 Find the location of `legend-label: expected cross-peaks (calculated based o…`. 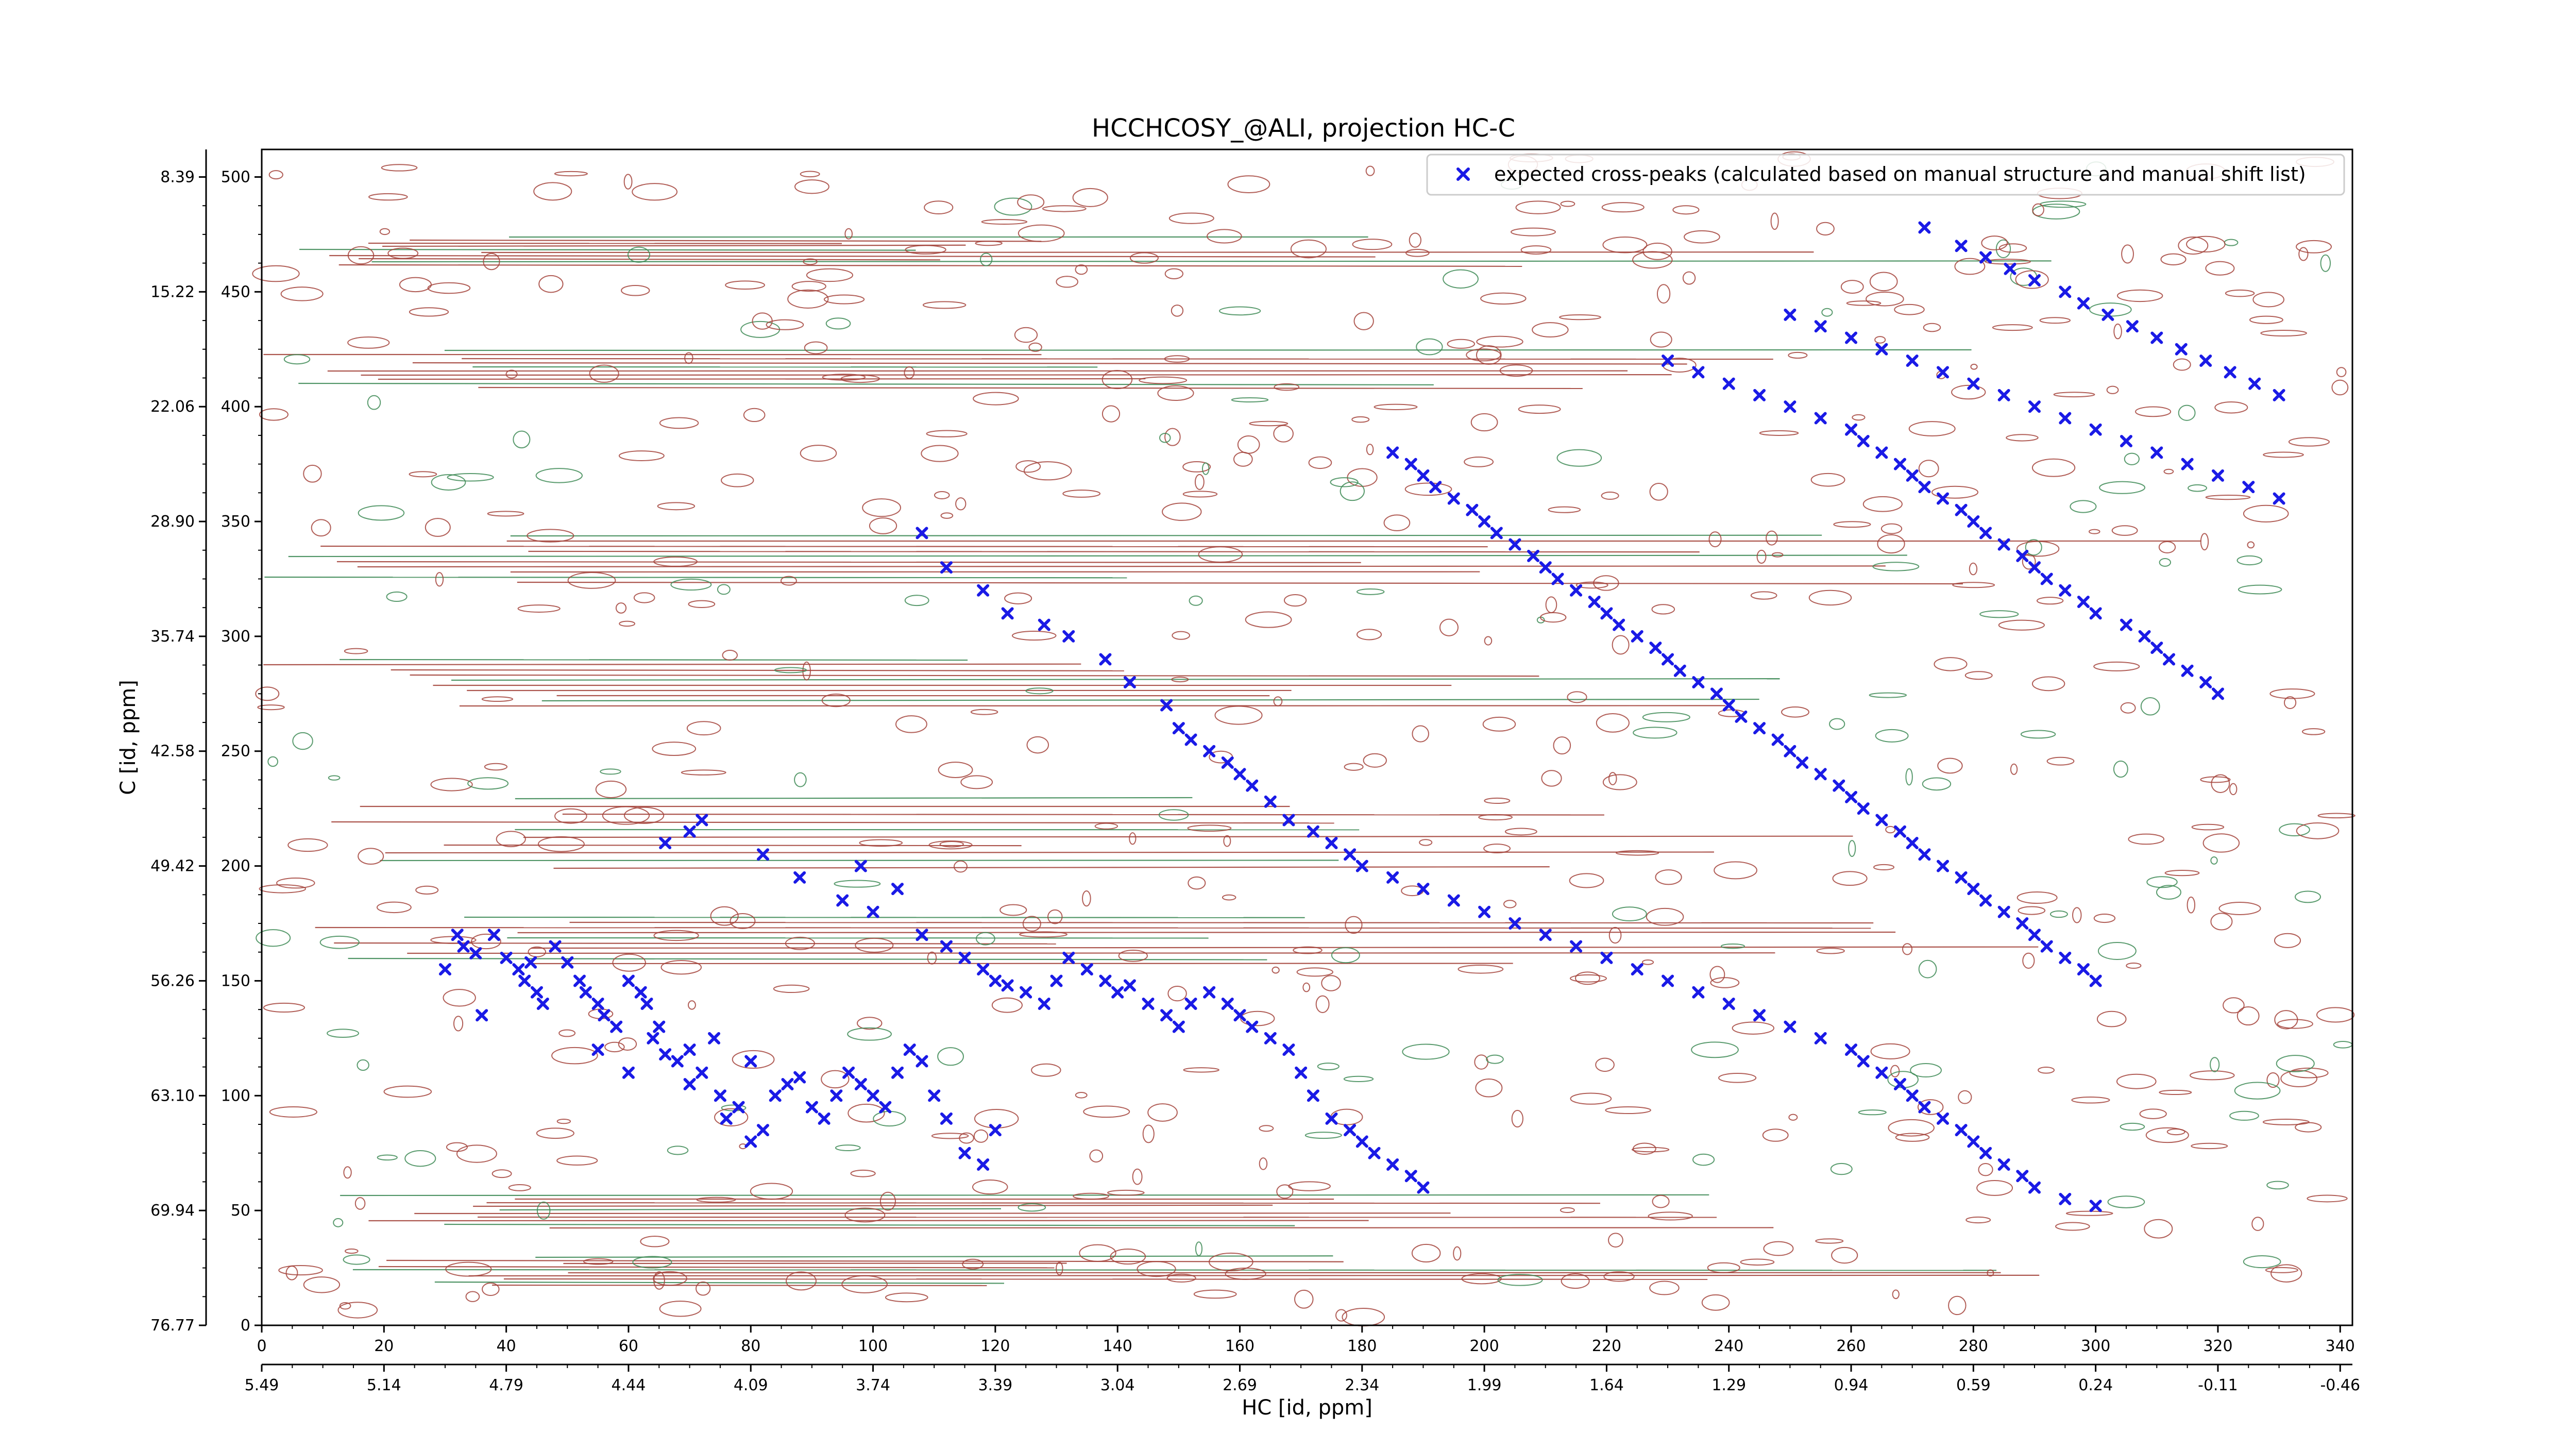

legend-label: expected cross-peaks (calculated based o… is located at coordinates (1900, 174).